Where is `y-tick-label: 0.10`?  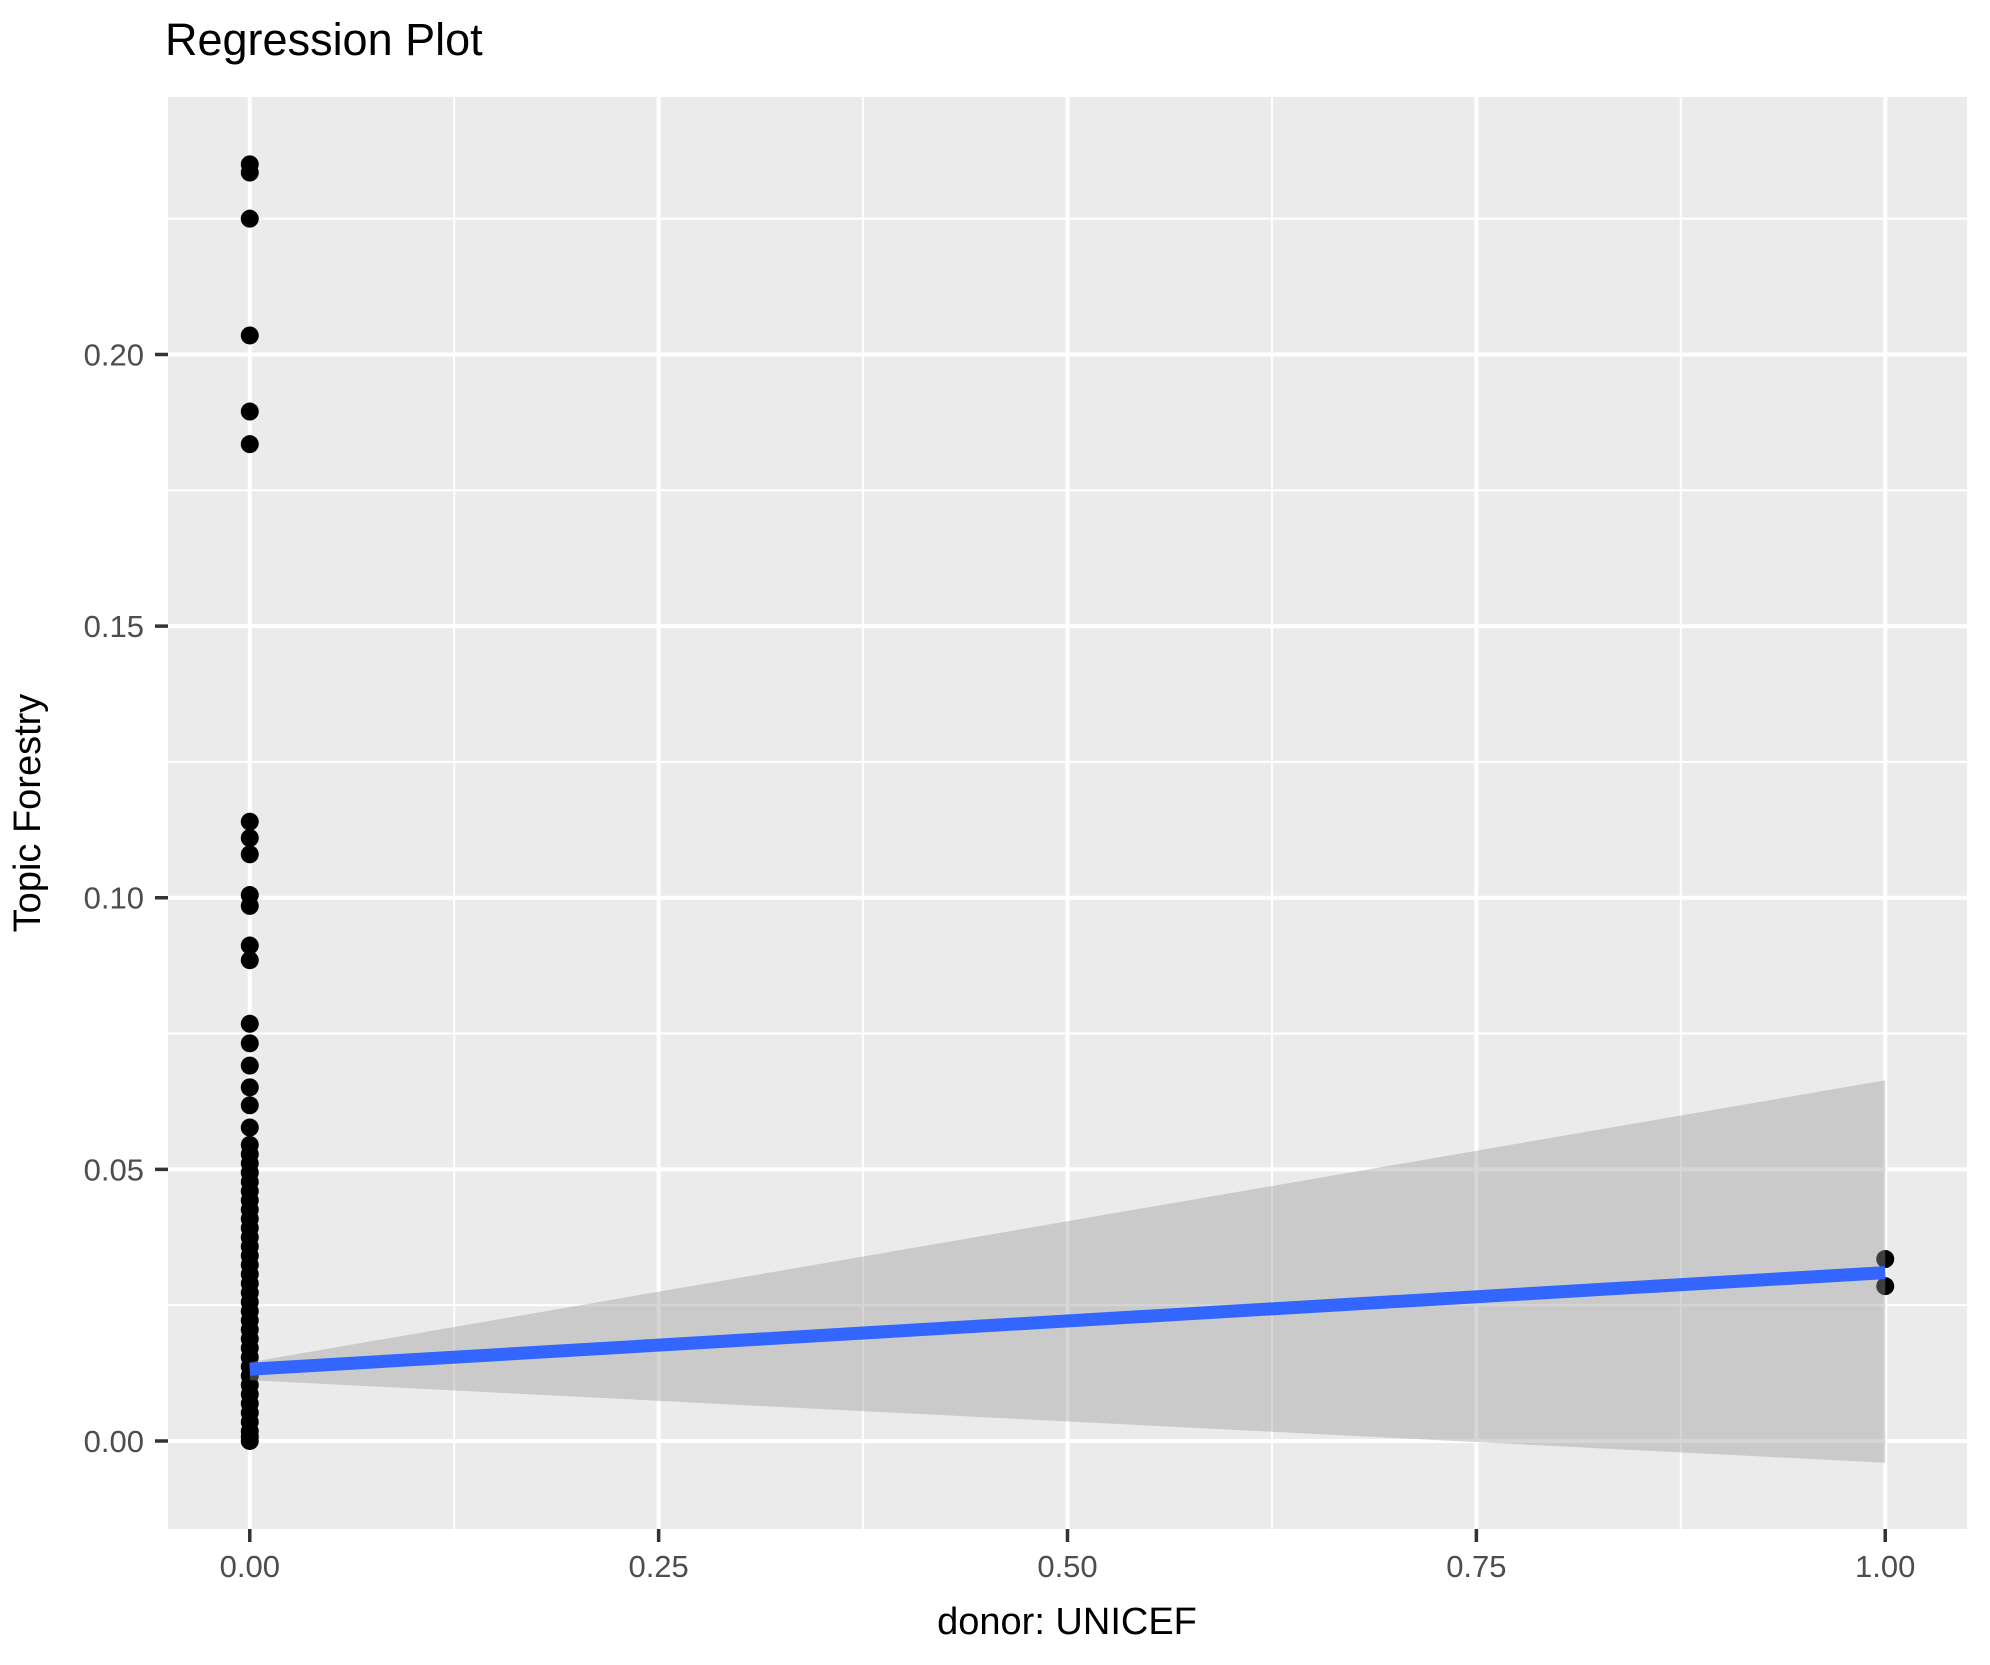
y-tick-label: 0.10 is located at coordinates (114, 898).